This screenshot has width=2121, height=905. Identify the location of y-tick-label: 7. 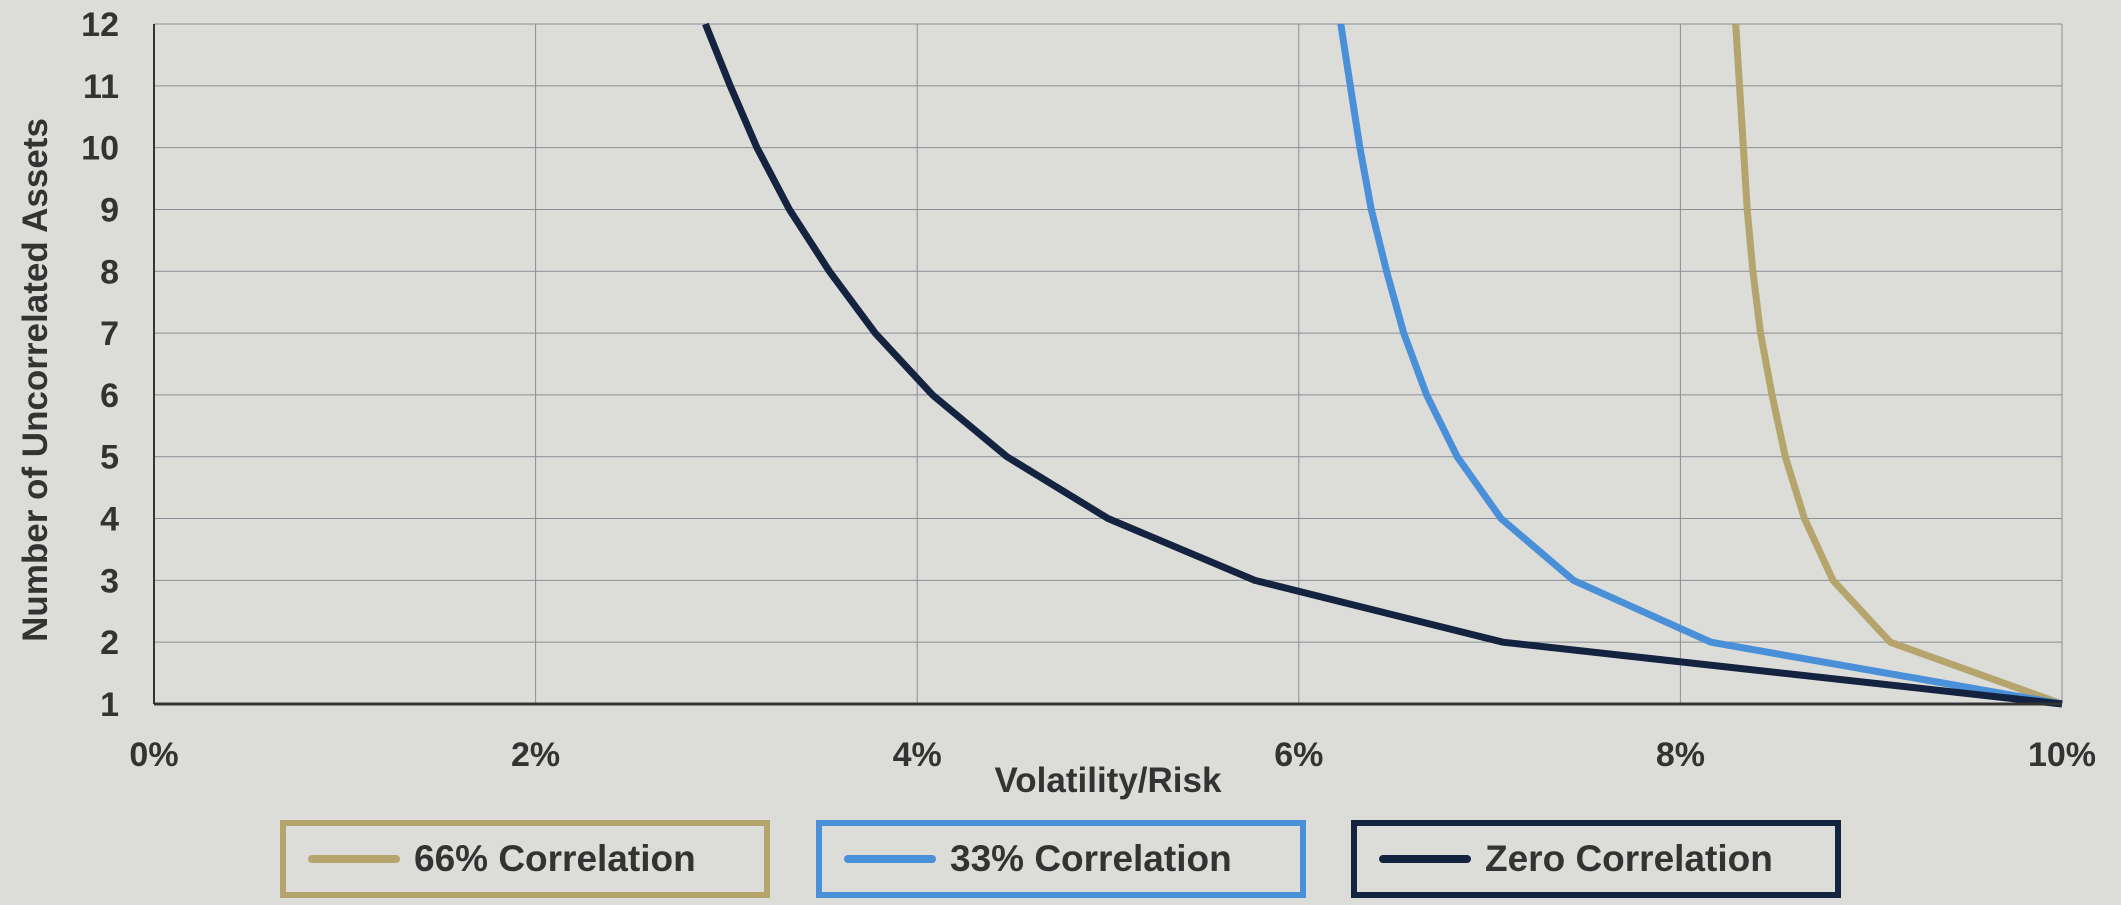
(109, 334).